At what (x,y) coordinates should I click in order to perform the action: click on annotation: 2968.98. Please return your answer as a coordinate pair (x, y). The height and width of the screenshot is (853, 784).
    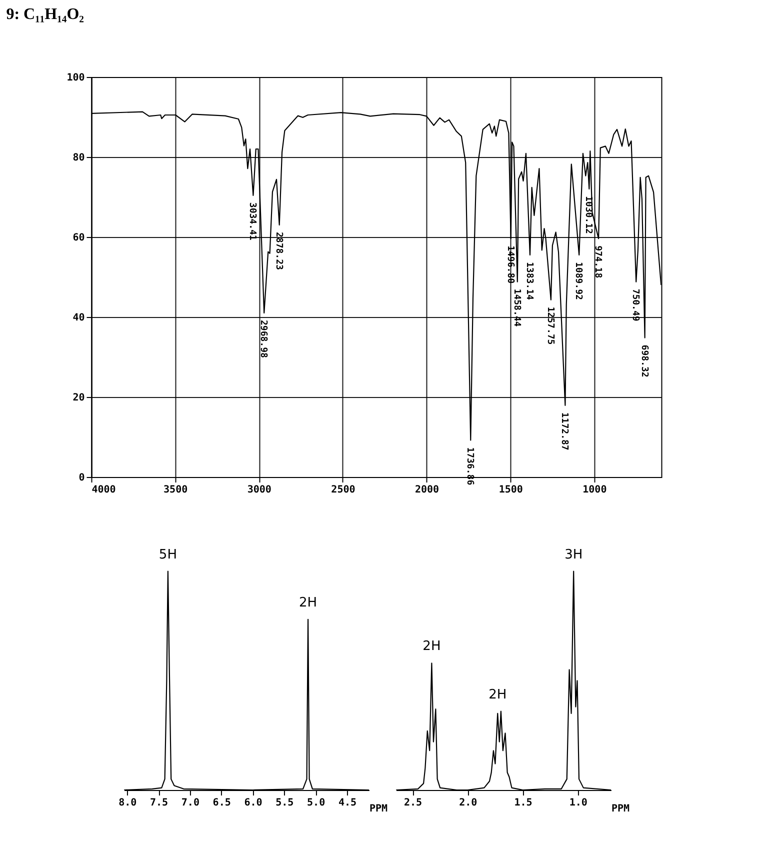
    Looking at the image, I should click on (263, 339).